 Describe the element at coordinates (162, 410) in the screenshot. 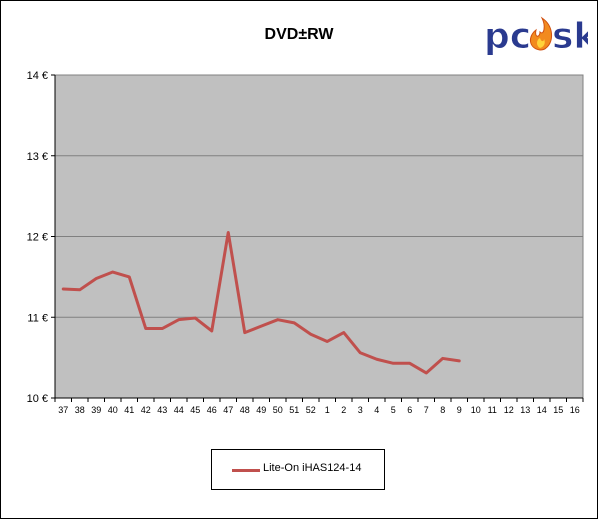

I see `x-tick-label: 43` at that location.